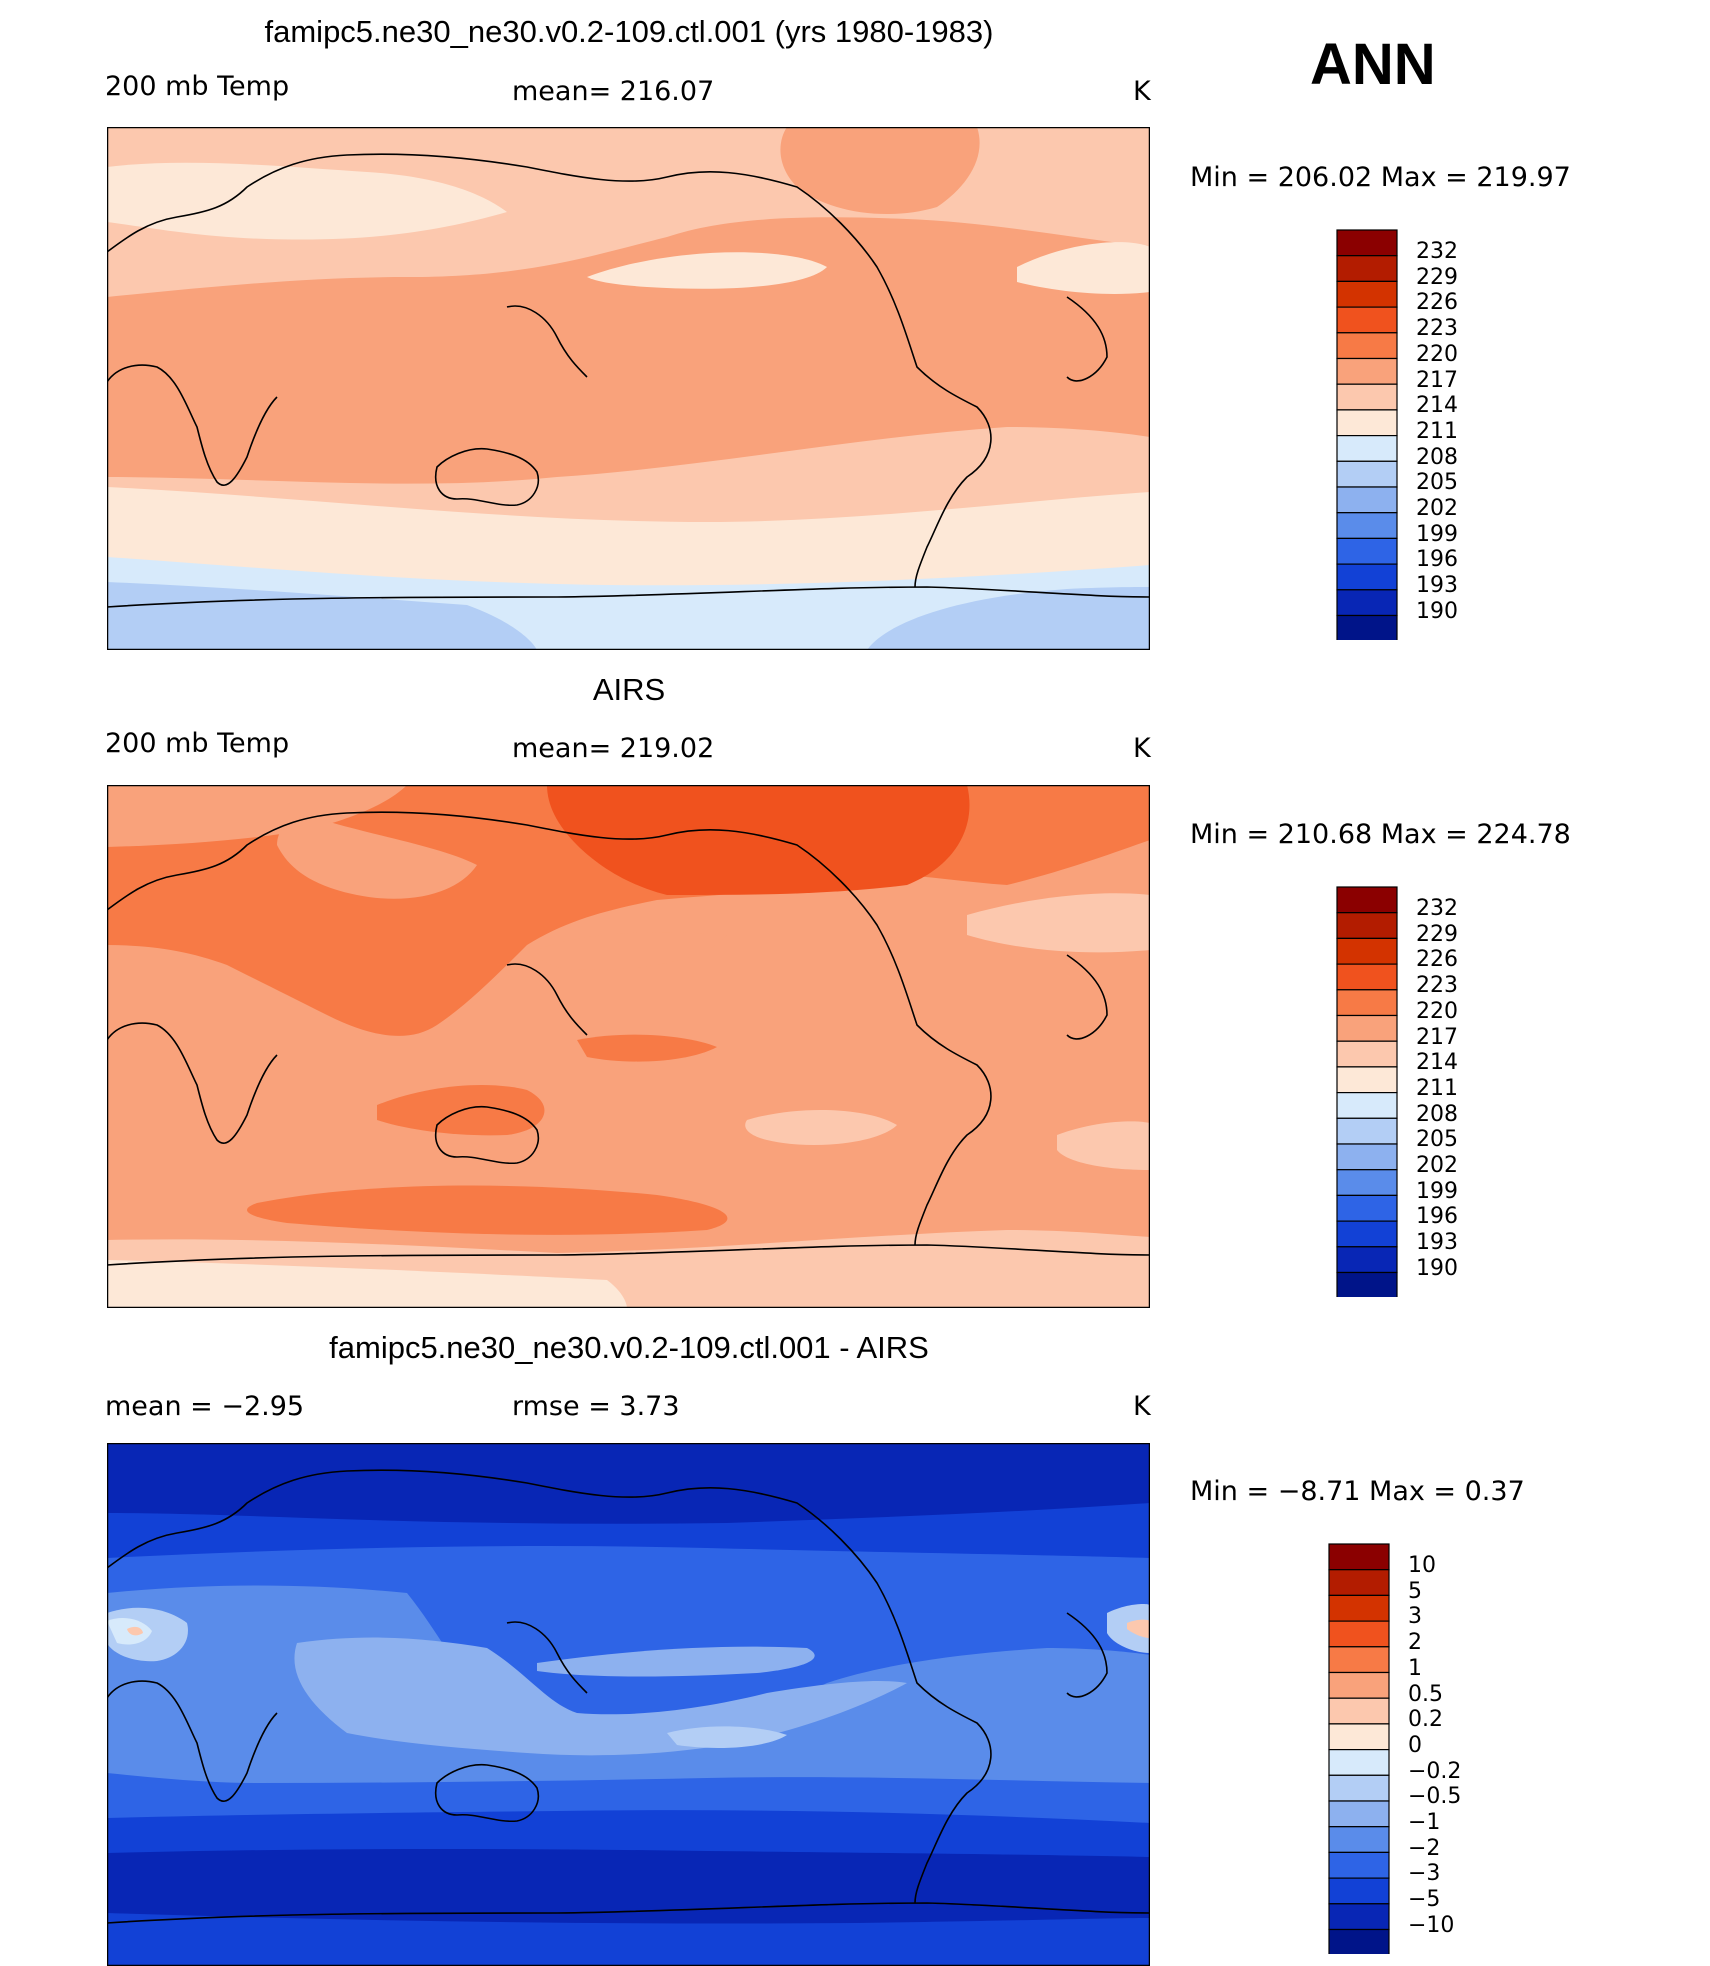 This screenshot has width=1710, height=1966. Describe the element at coordinates (197, 743) in the screenshot. I see `panel-obs-variable: 200 mb Temp` at that location.